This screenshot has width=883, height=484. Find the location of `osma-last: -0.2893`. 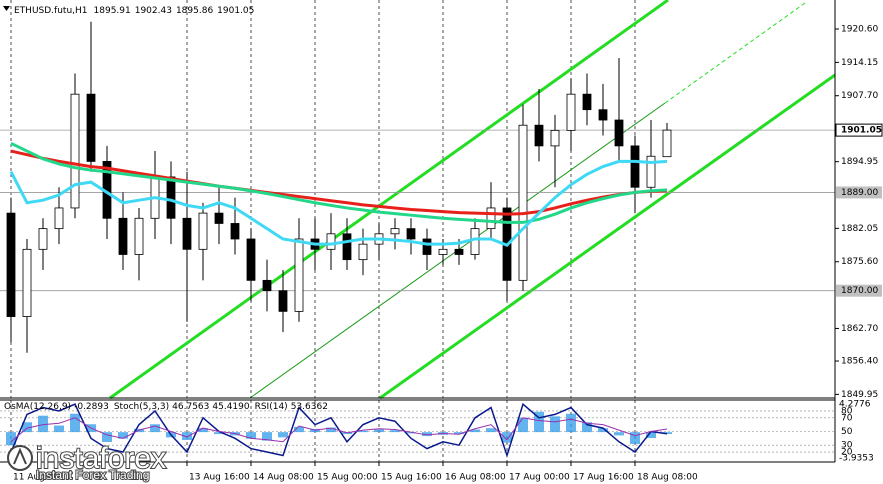

osma-last: -0.2893 is located at coordinates (91, 407).